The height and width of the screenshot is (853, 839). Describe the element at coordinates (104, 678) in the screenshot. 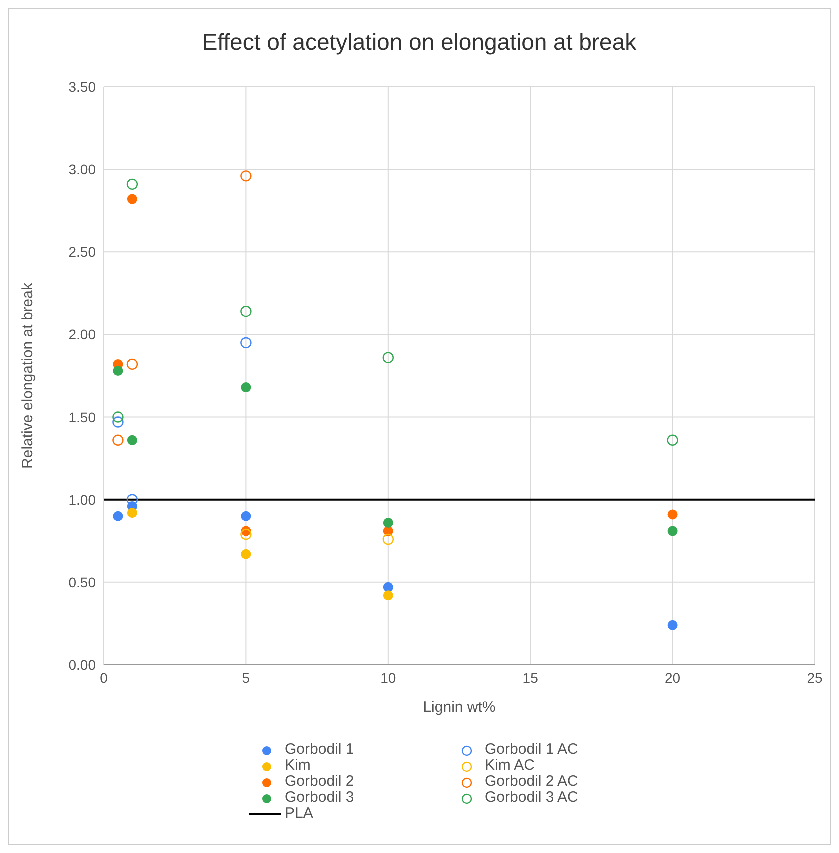

I see `x-tick-label: 0` at that location.